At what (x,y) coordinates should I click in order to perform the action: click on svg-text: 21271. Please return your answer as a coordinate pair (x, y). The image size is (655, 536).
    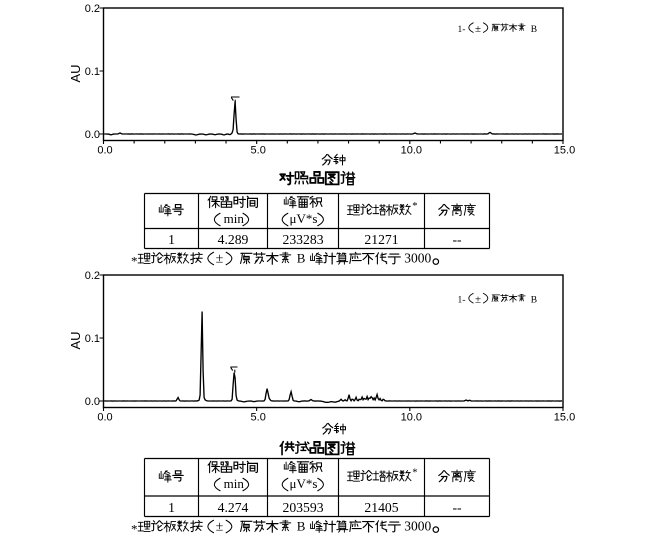
    Looking at the image, I should click on (381, 239).